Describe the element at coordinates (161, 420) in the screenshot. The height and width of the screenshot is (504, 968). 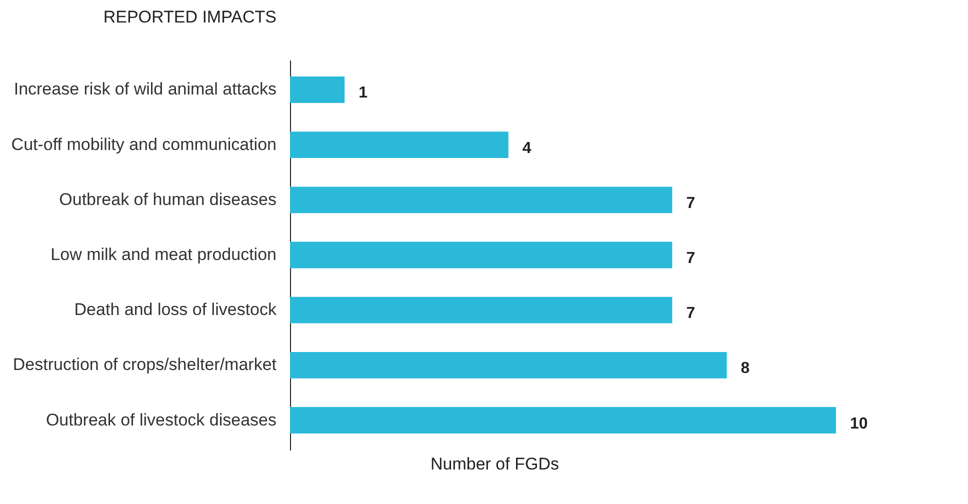
I see `y-tick-label: Outbreak of livestock diseases` at that location.